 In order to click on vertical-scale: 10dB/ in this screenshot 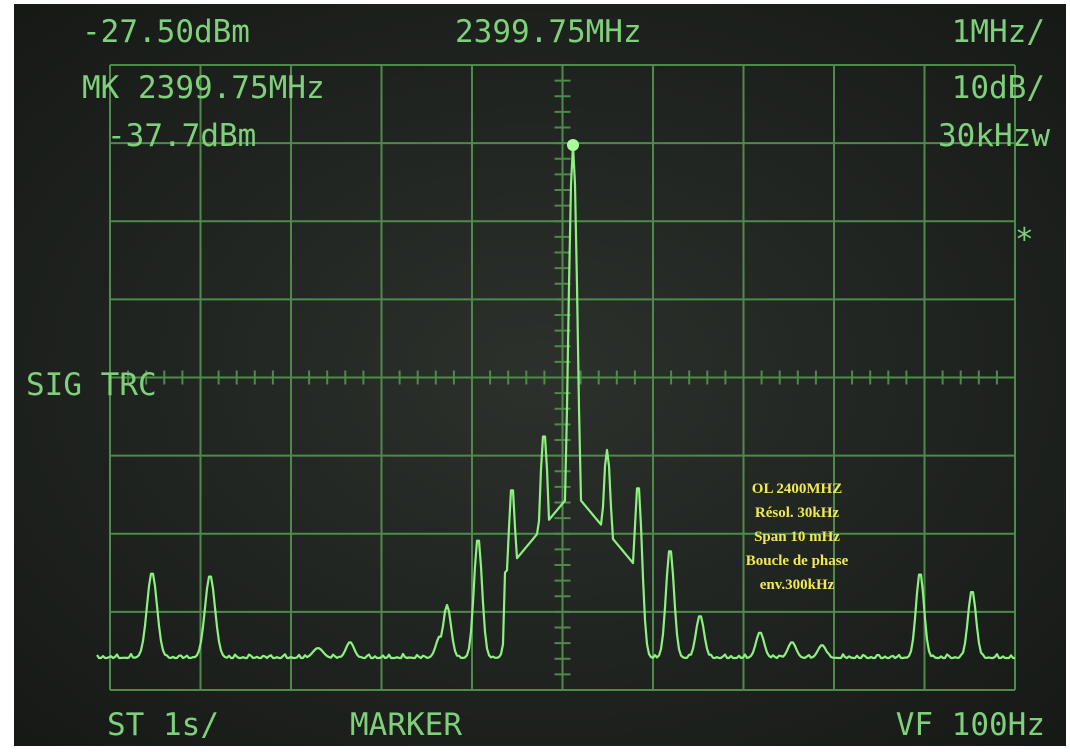, I will do `click(998, 88)`.